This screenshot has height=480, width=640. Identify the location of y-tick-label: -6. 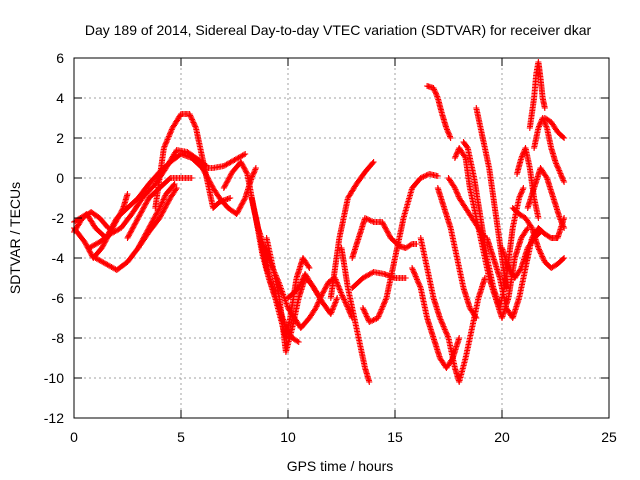
(58, 298).